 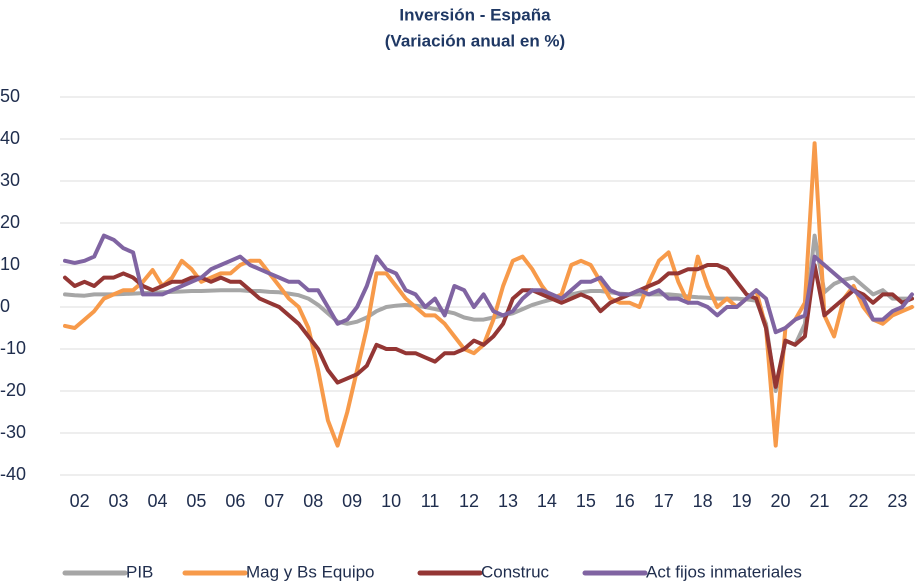 What do you see at coordinates (515, 571) in the screenshot?
I see `legend-label: Construc` at bounding box center [515, 571].